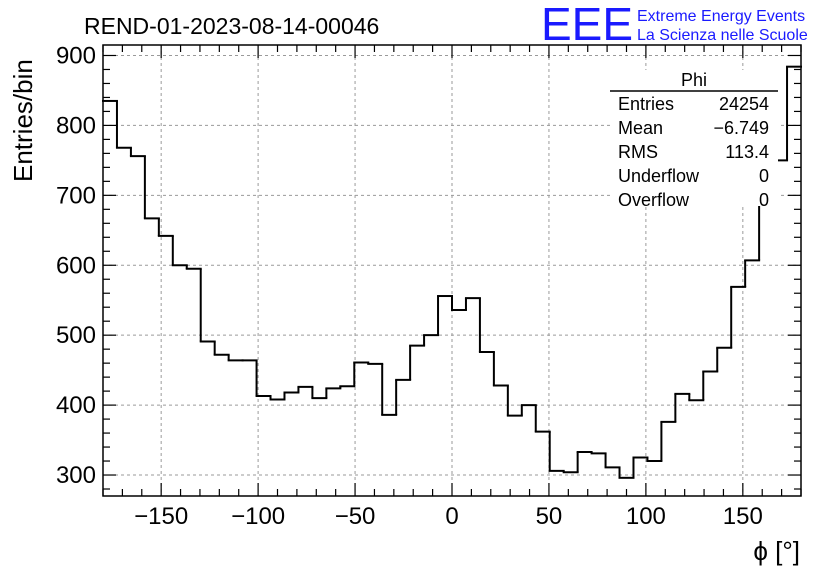 The width and height of the screenshot is (836, 572). Describe the element at coordinates (258, 516) in the screenshot. I see `x-tick-label: −100` at that location.